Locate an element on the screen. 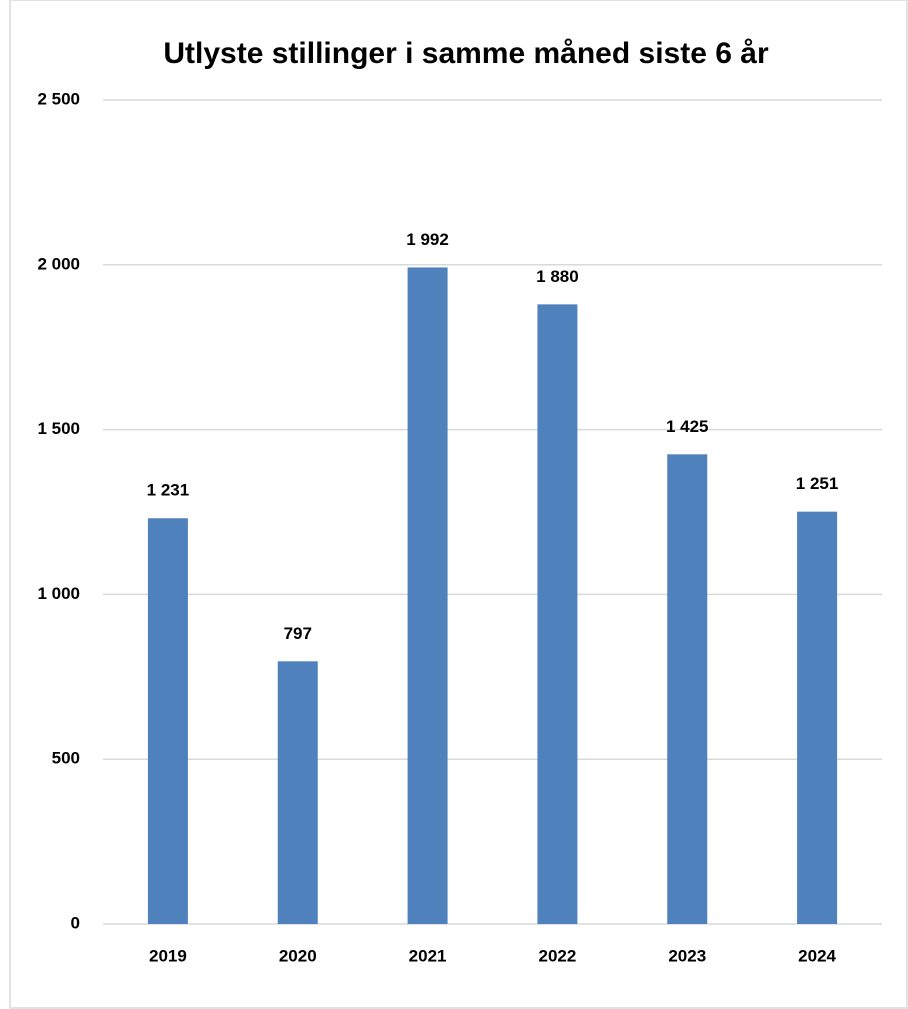 This screenshot has width=908, height=1009. y-tick-label: 2 000 is located at coordinates (58, 263).